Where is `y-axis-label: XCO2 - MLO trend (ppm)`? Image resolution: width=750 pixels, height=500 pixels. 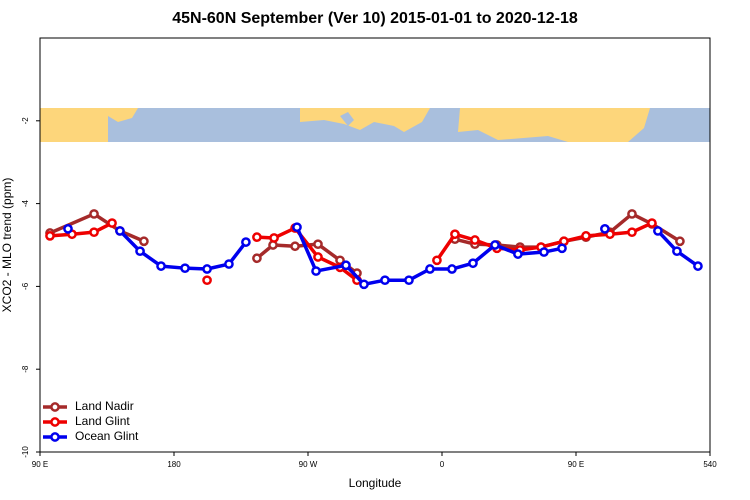 y-axis-label: XCO2 - MLO trend (ppm) is located at coordinates (7, 245).